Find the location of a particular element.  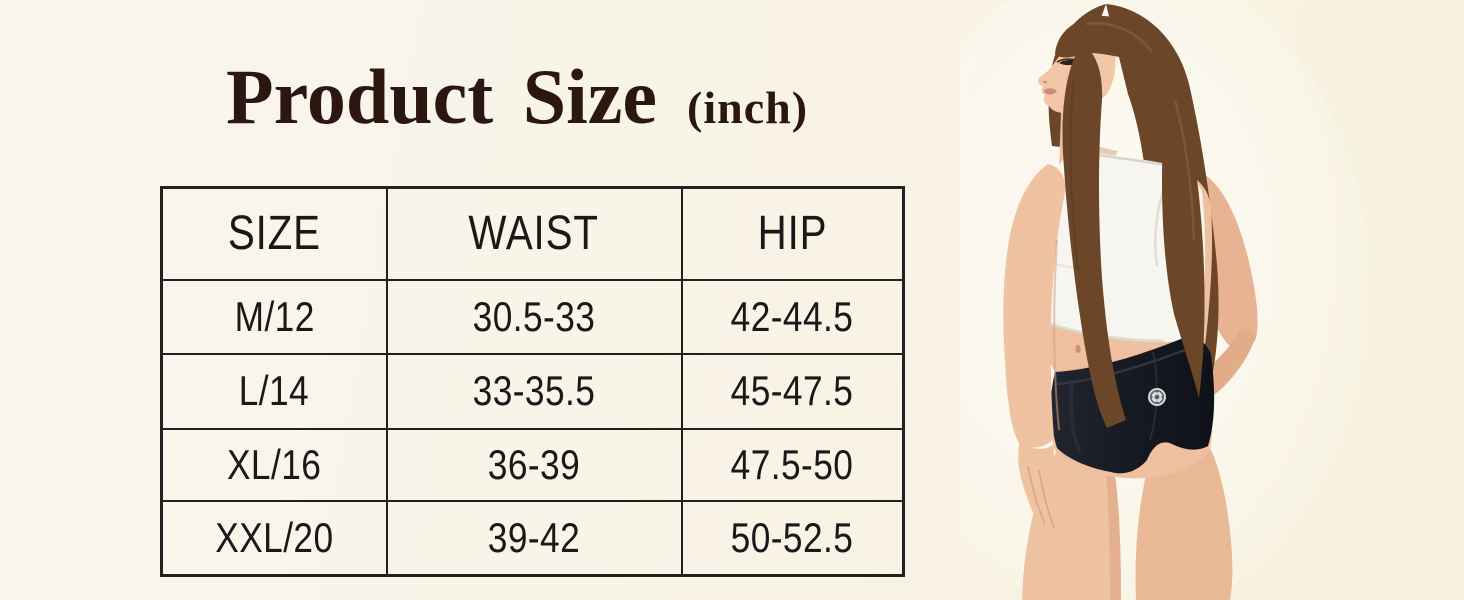

hip-cell: 45-47.5 is located at coordinates (792, 391).